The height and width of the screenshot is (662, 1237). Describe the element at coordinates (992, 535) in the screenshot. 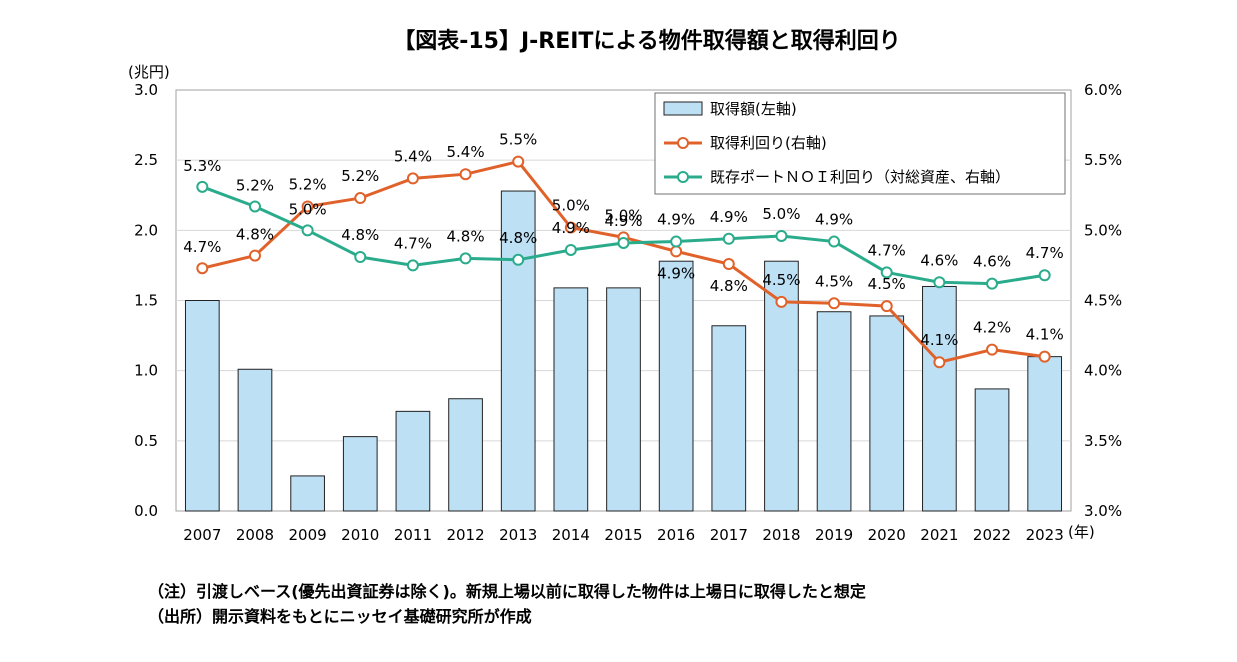

I see `x-tick-label: 2022` at that location.